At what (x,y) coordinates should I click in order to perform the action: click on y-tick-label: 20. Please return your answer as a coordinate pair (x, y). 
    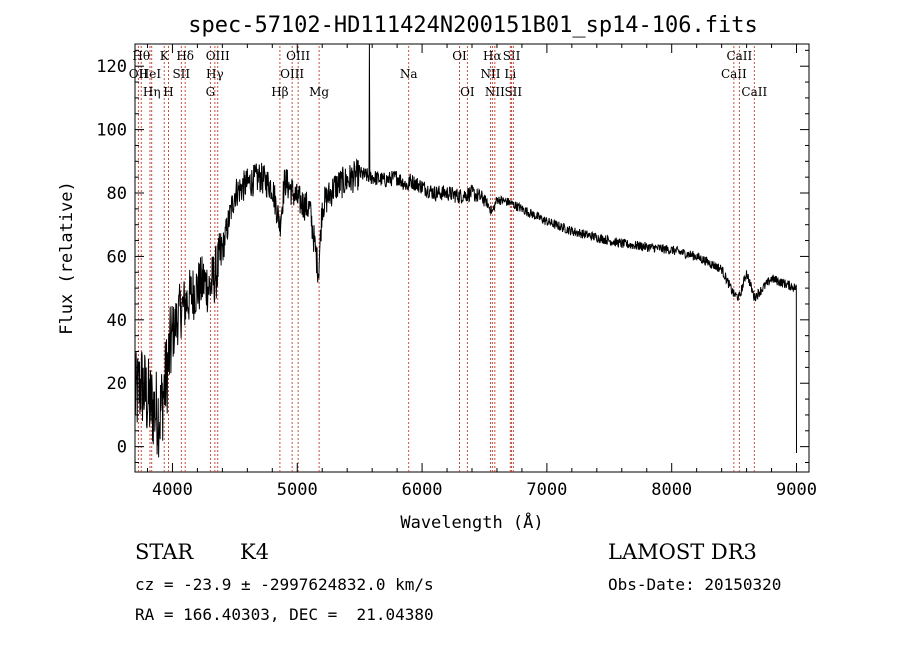
    Looking at the image, I should click on (117, 384).